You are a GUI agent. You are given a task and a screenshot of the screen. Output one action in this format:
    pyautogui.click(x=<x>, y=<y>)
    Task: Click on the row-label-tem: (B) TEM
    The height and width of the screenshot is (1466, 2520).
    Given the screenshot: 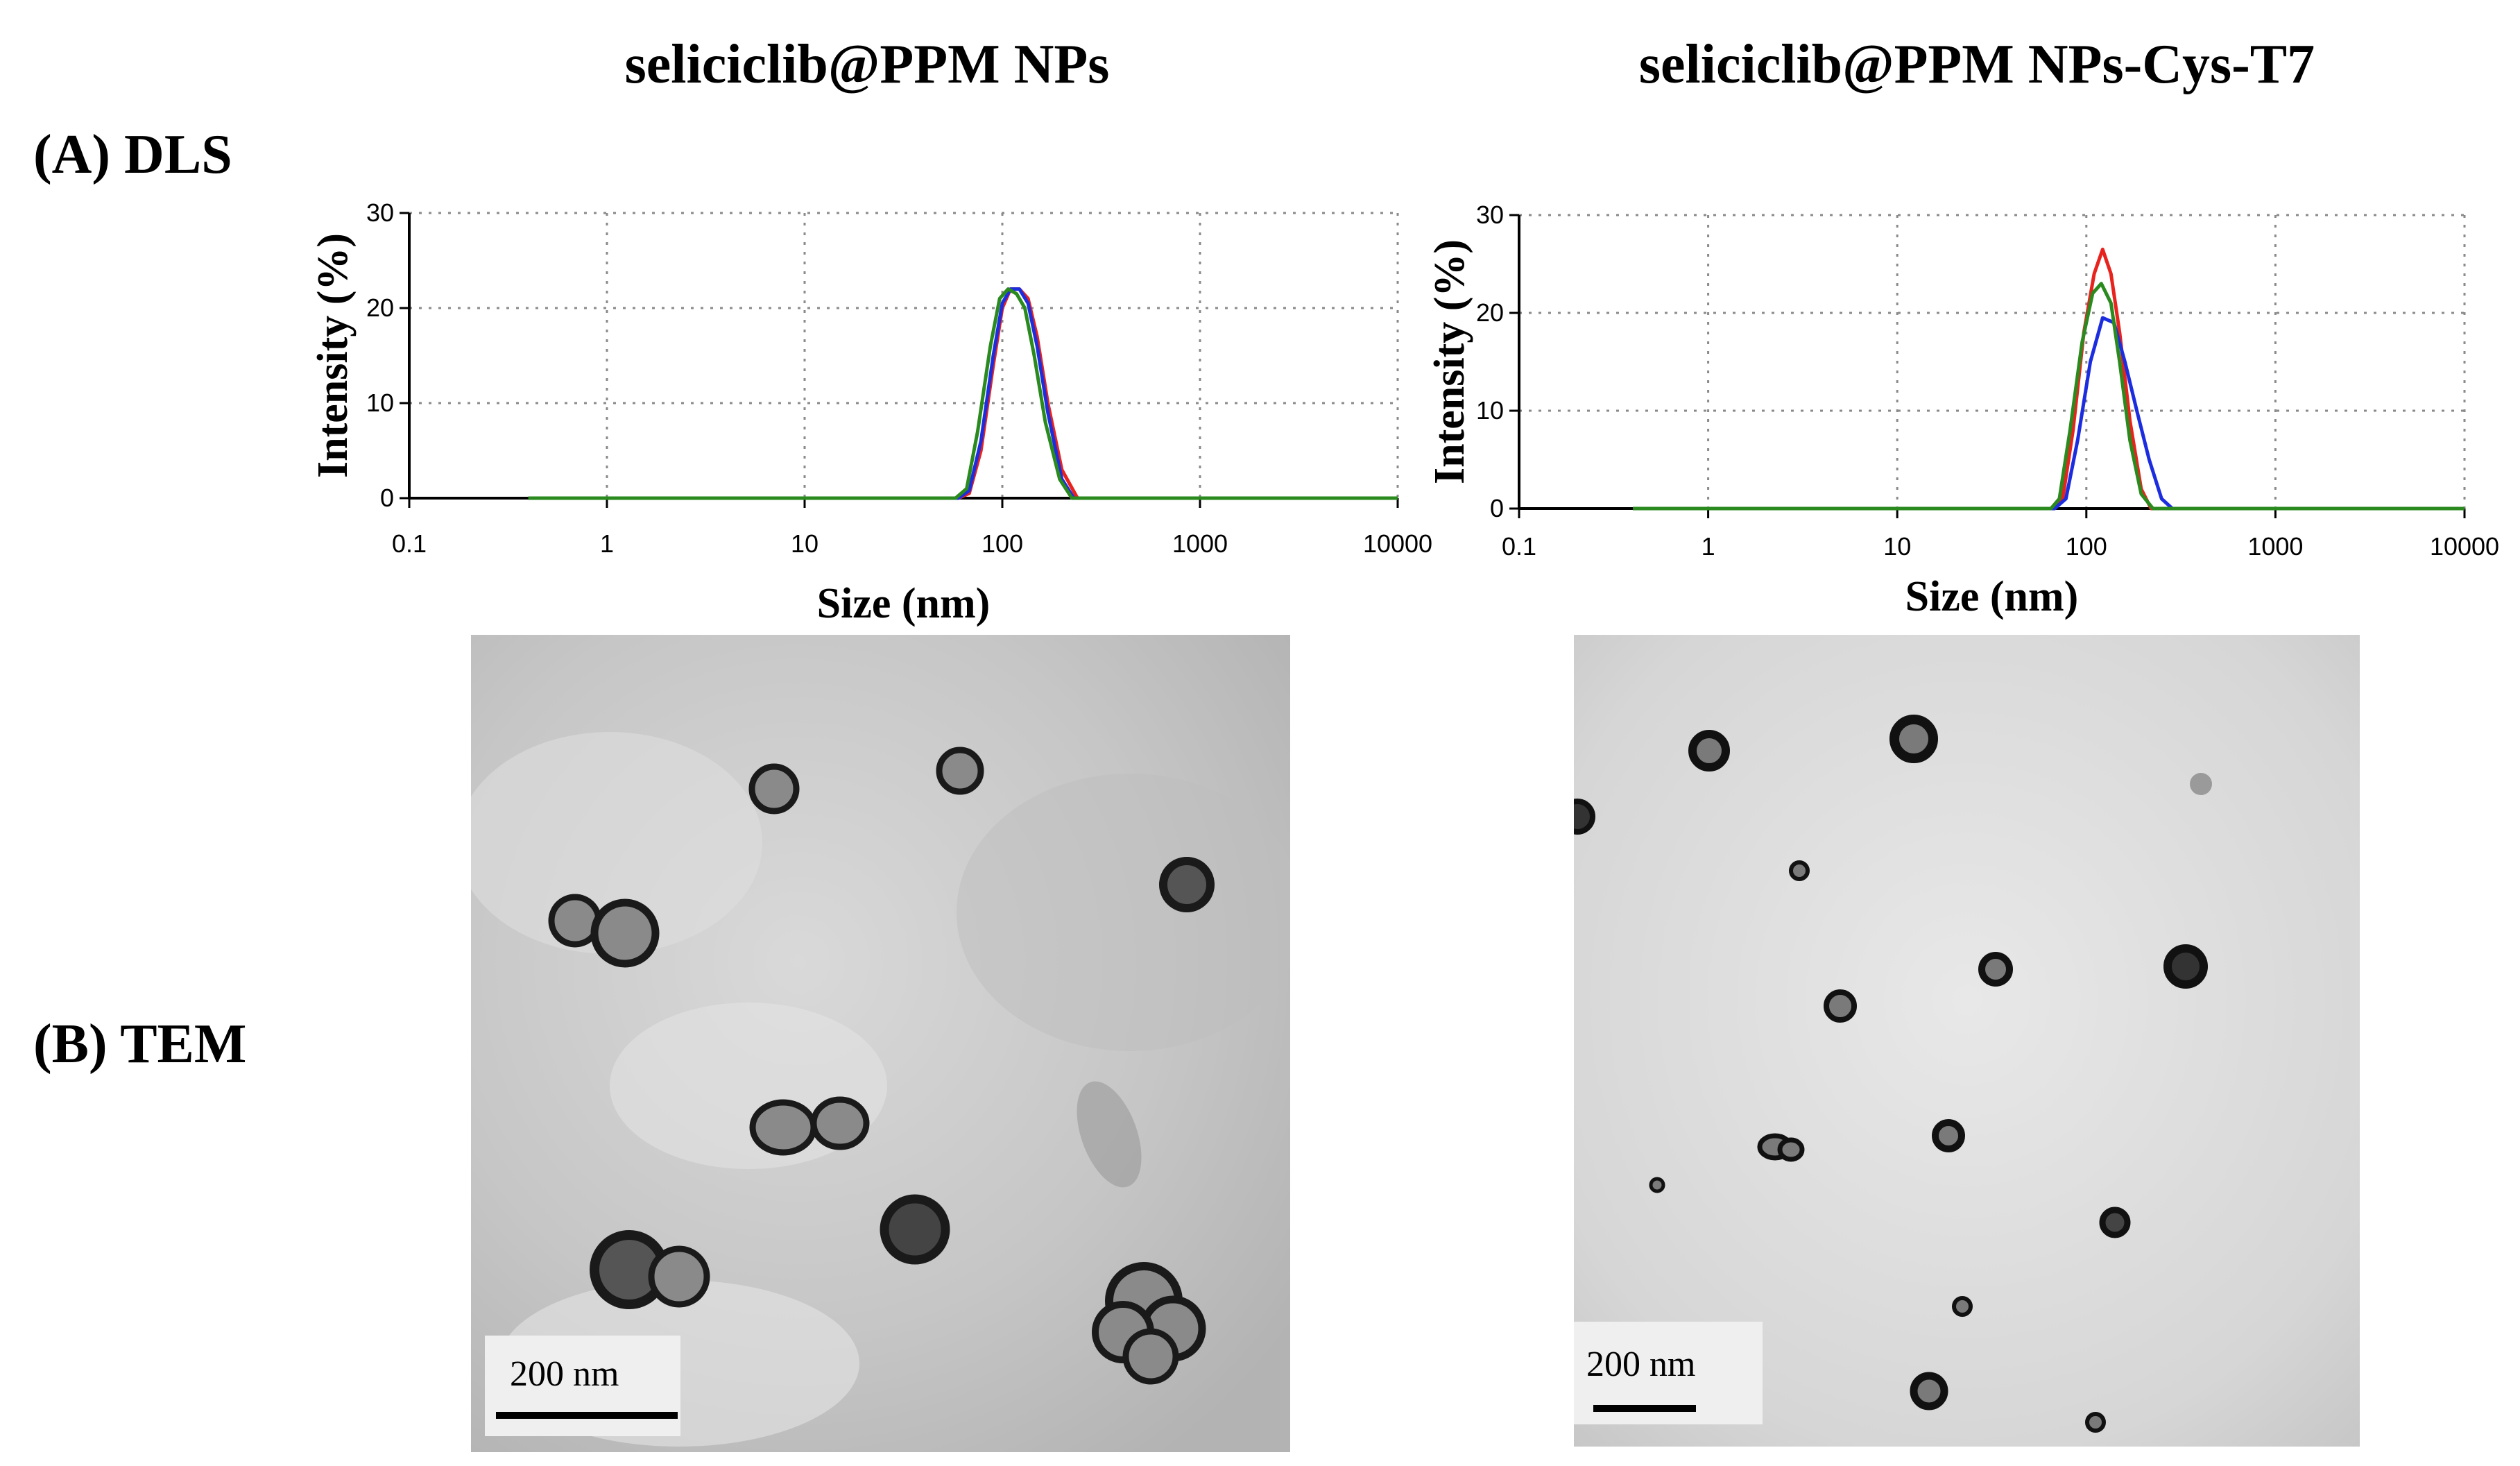 What is the action you would take?
    pyautogui.click(x=140, y=1044)
    